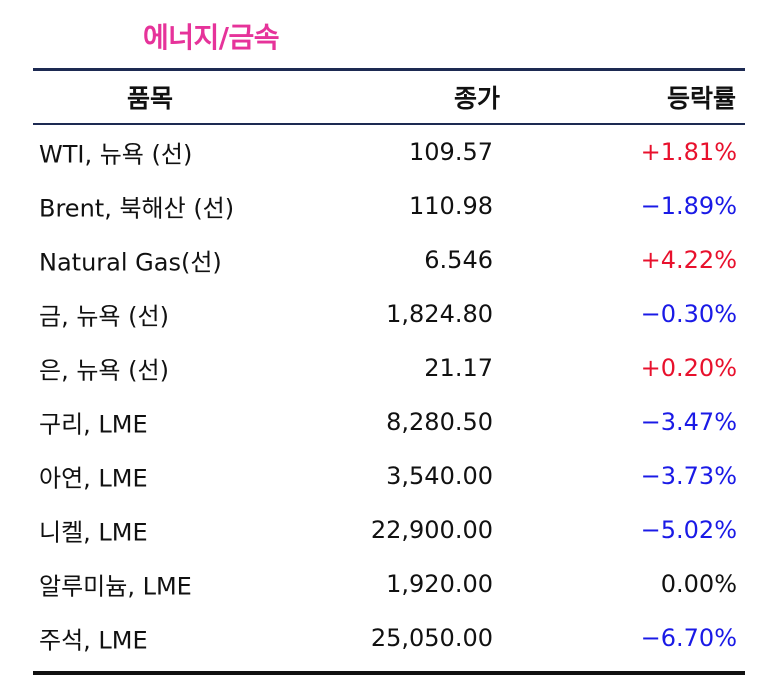 Image resolution: width=773 pixels, height=698 pixels. What do you see at coordinates (389, 124) in the screenshot?
I see `table-header-rule` at bounding box center [389, 124].